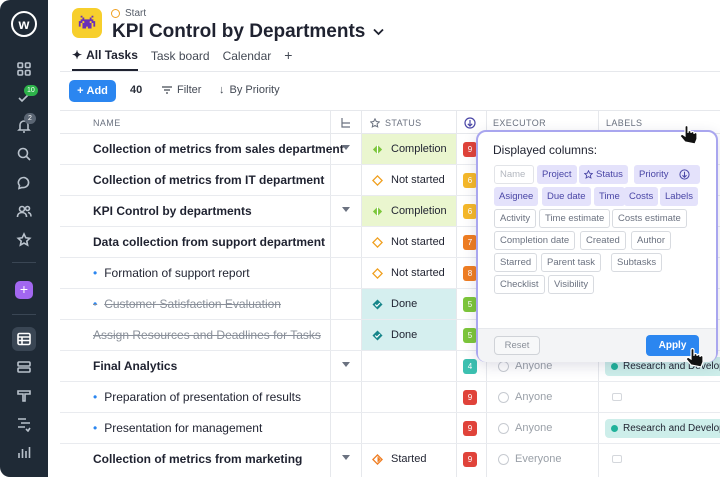 This screenshot has width=720, height=477. What do you see at coordinates (662, 428) in the screenshot?
I see `label-pill: Research and Develop` at bounding box center [662, 428].